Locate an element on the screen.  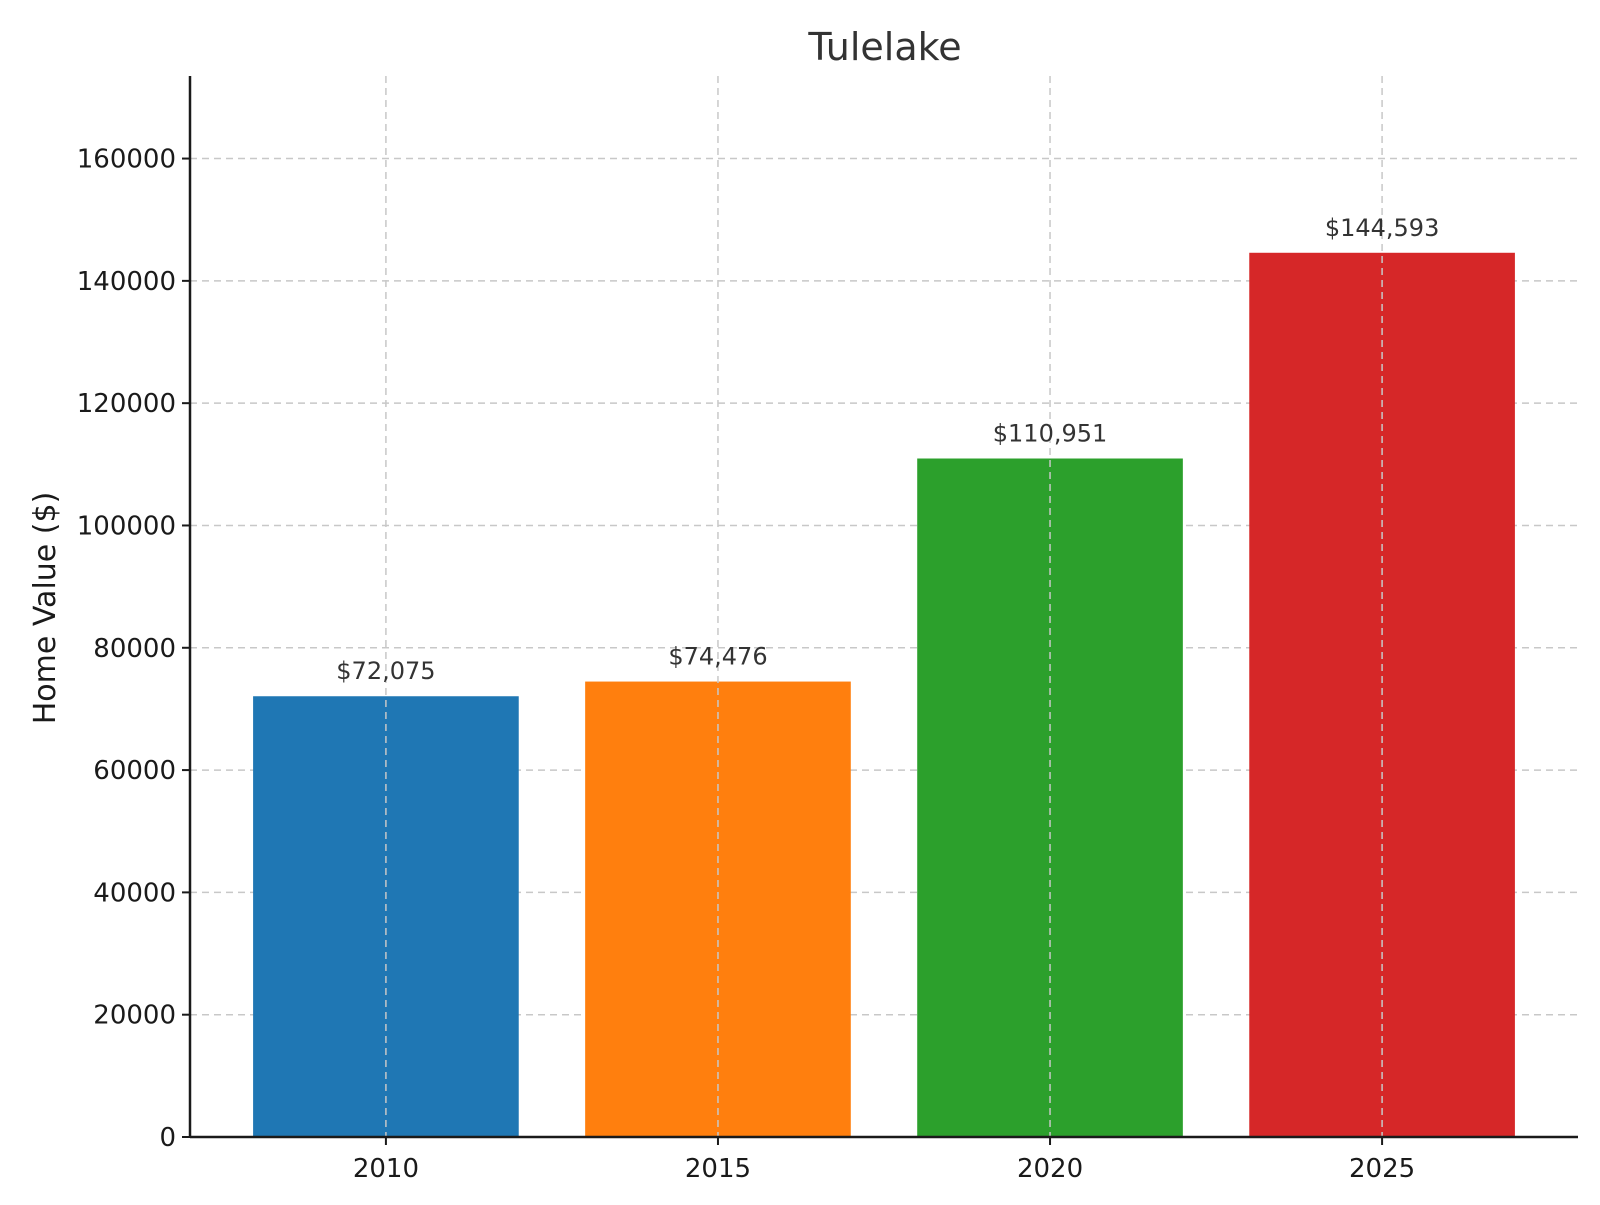
y-tick-label: 160000 is located at coordinates (126, 160).